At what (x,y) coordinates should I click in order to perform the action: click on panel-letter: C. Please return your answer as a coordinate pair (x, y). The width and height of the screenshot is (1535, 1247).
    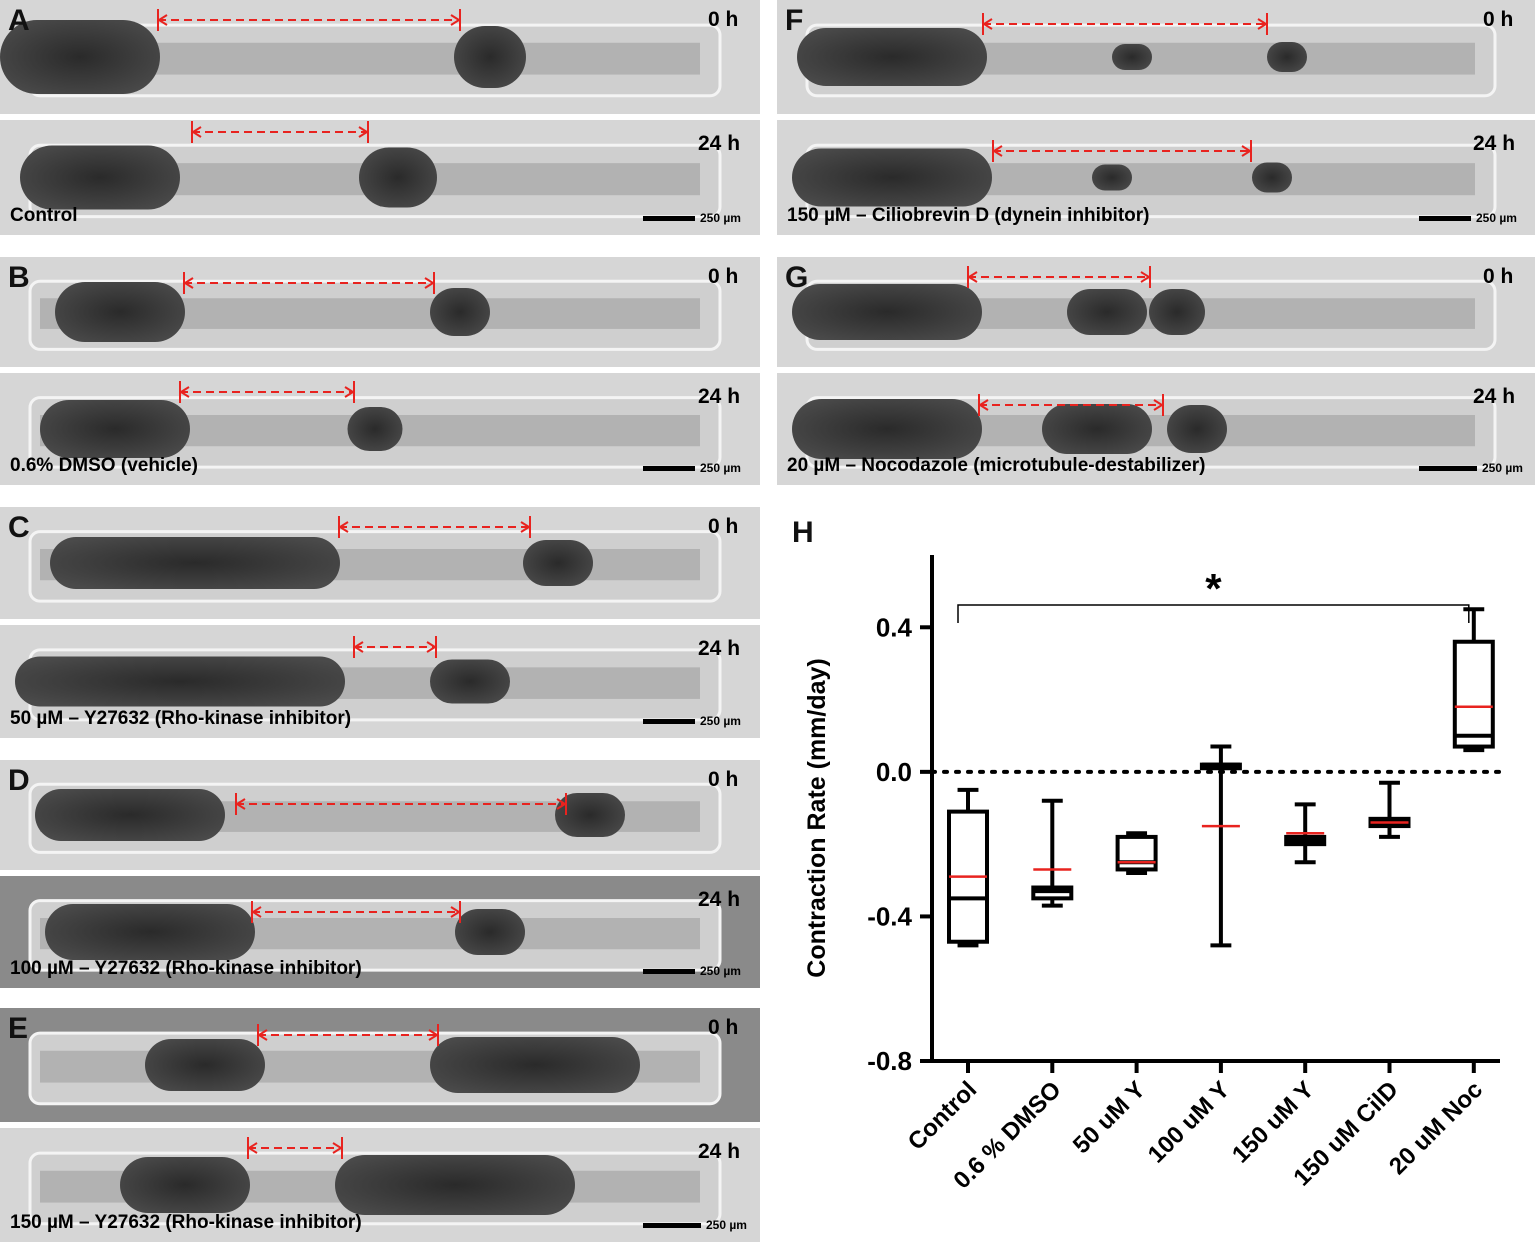
    Looking at the image, I should click on (19, 527).